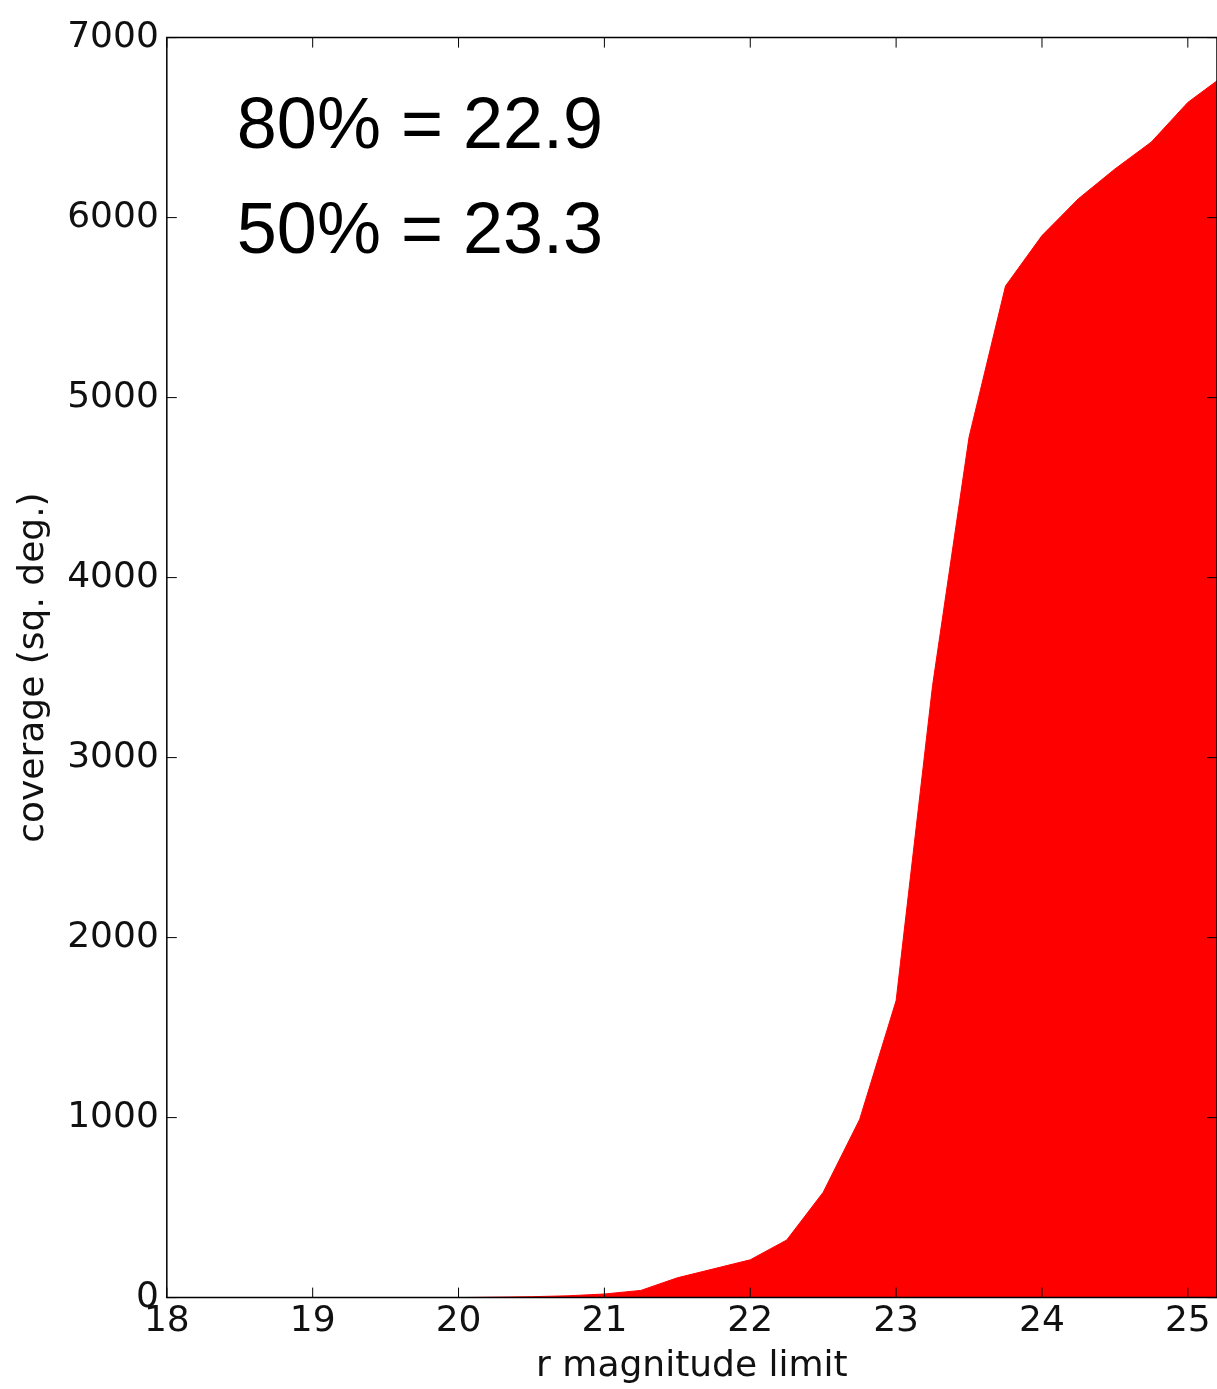 The height and width of the screenshot is (1389, 1217). I want to click on annotation: 80% = 22.9, so click(420, 123).